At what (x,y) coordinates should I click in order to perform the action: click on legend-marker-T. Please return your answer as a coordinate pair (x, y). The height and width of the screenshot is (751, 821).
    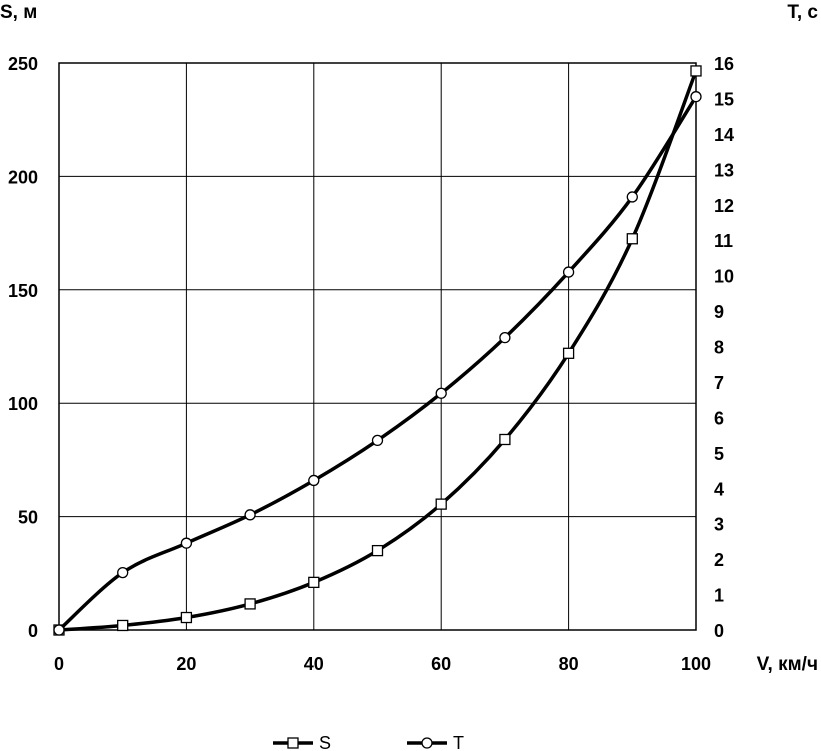
    Looking at the image, I should click on (427, 743).